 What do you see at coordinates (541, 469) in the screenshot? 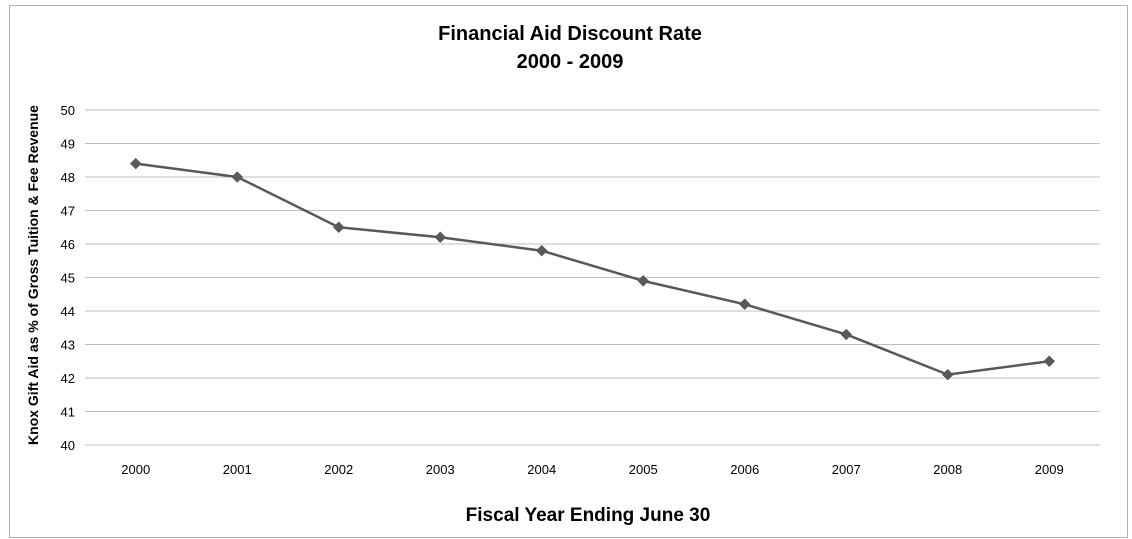
I see `x-tick-label: 2004` at bounding box center [541, 469].